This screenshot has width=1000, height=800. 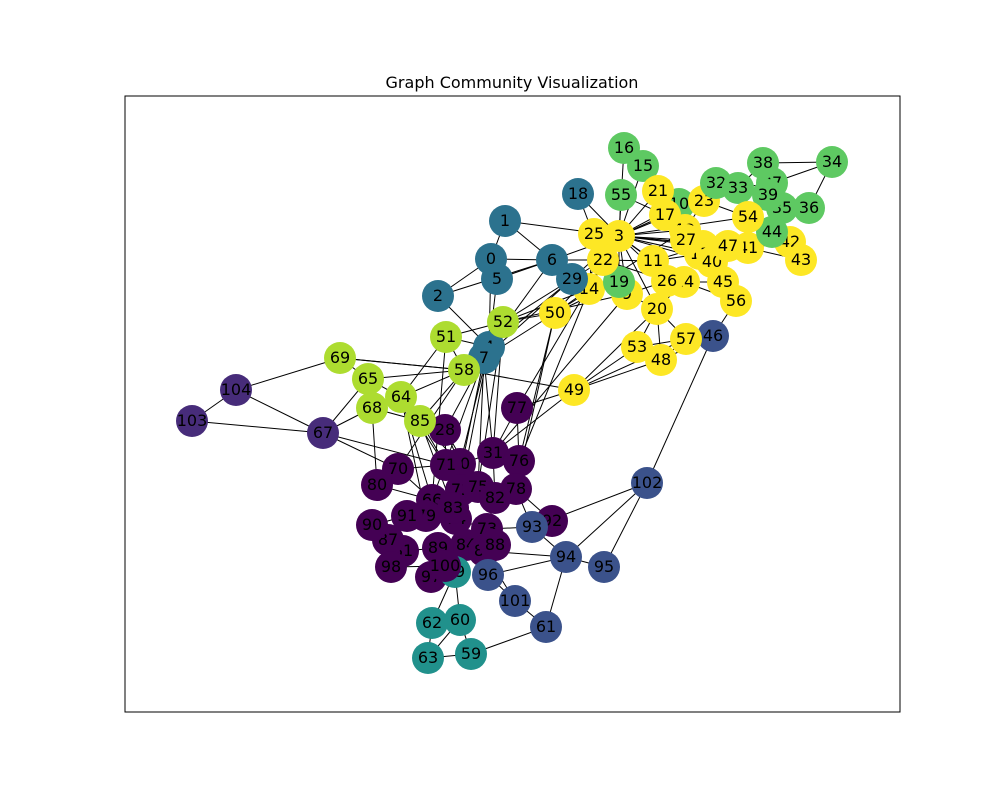 What do you see at coordinates (768, 195) in the screenshot?
I see `node-39: 39` at bounding box center [768, 195].